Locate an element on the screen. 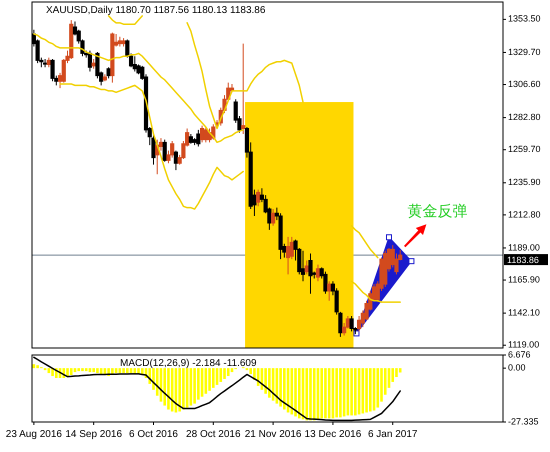 This screenshot has width=550, height=452. y-tick-label: 1235.90 is located at coordinates (524, 182).